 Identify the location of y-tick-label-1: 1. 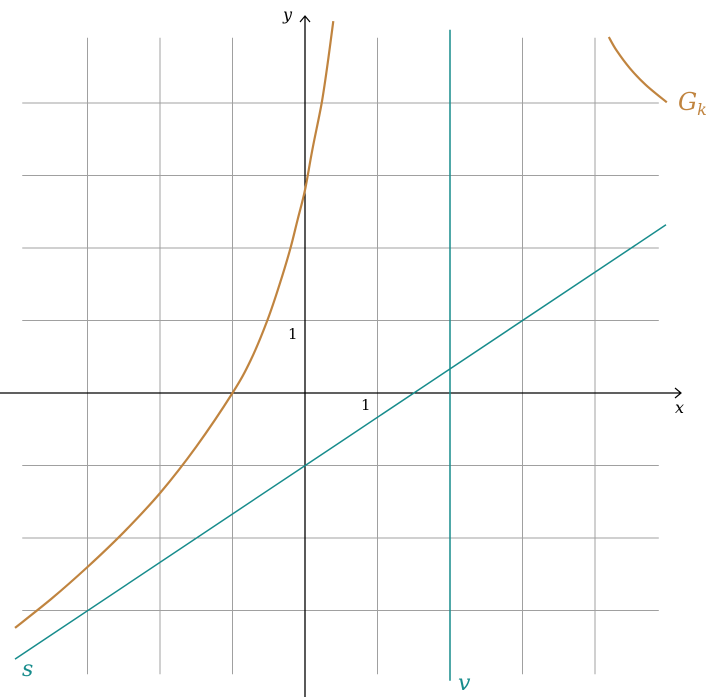
(293, 334).